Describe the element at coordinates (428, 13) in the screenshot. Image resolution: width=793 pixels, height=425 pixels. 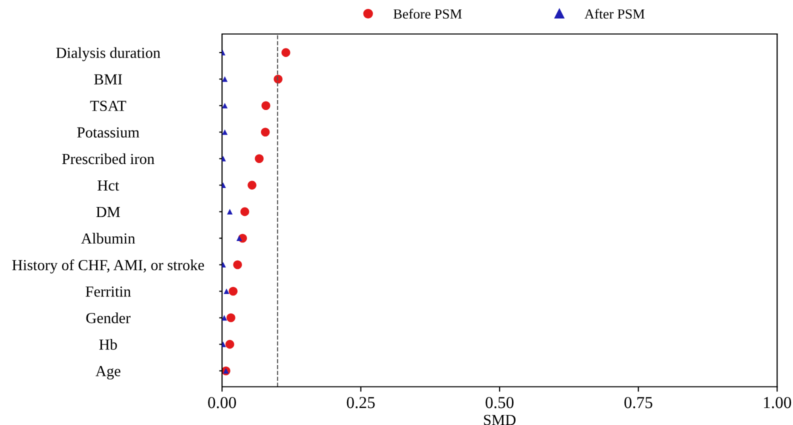
I see `legend-label: Before PSM` at that location.